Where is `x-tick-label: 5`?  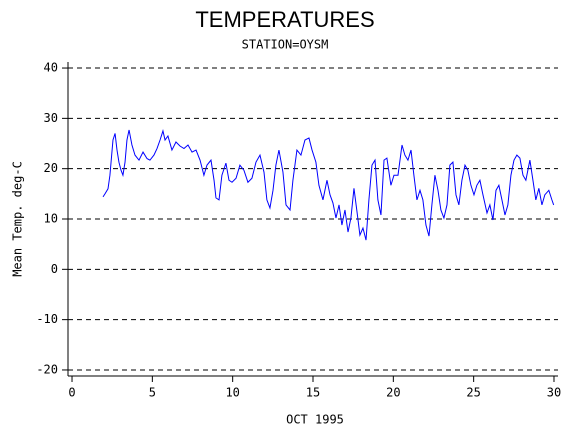 x-tick-label: 5 is located at coordinates (152, 393).